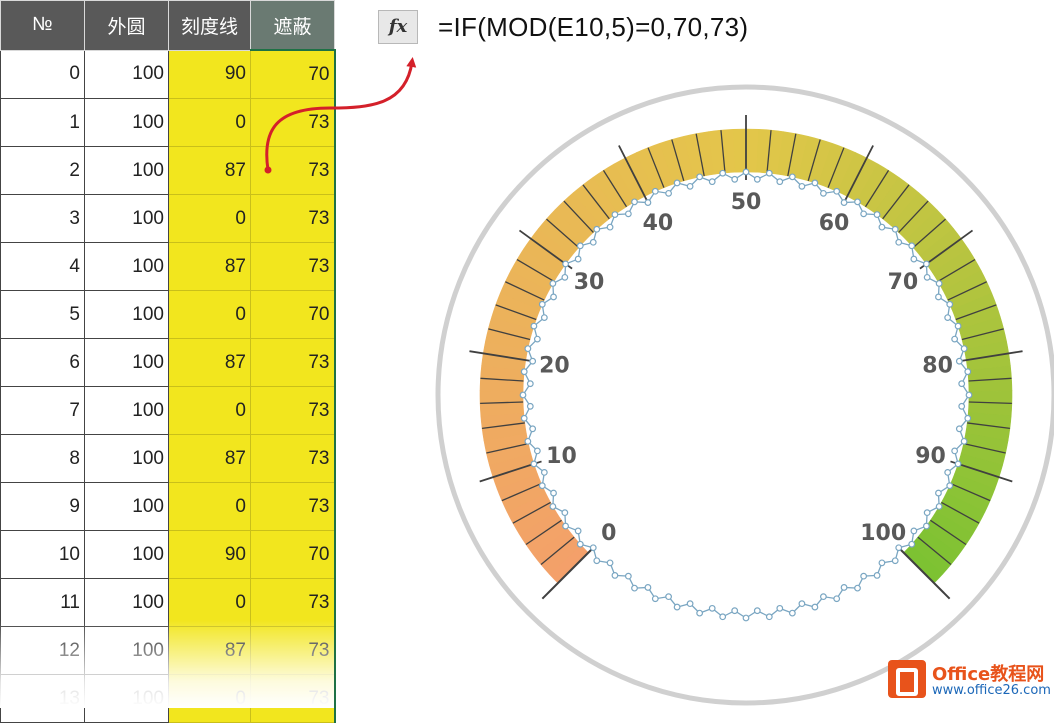 The height and width of the screenshot is (723, 1054). Describe the element at coordinates (593, 27) in the screenshot. I see `formula-text: =IF(MOD(E10,5)=0,70,73)` at that location.